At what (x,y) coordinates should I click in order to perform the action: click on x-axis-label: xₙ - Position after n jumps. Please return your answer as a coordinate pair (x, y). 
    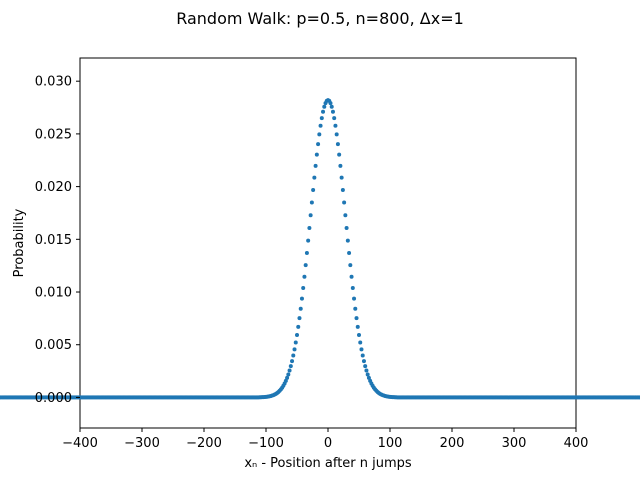
    Looking at the image, I should click on (328, 463).